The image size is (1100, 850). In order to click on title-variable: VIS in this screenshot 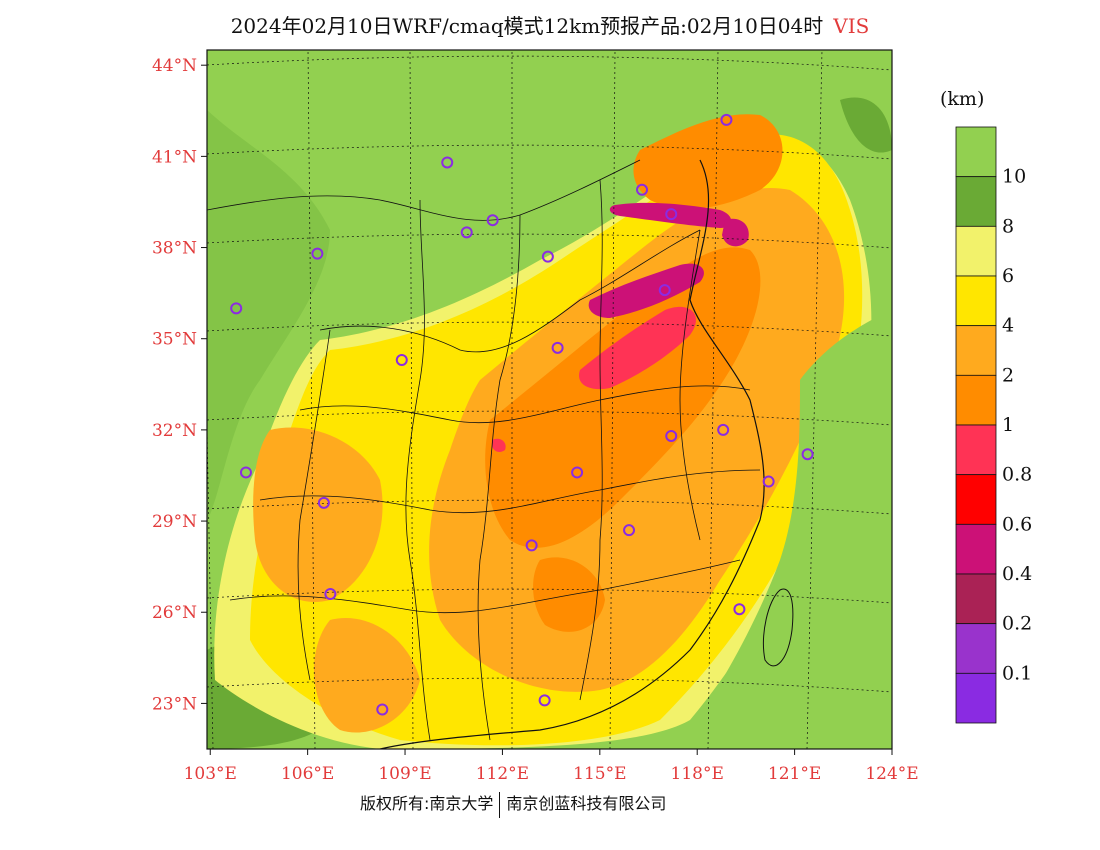, I will do `click(851, 26)`.